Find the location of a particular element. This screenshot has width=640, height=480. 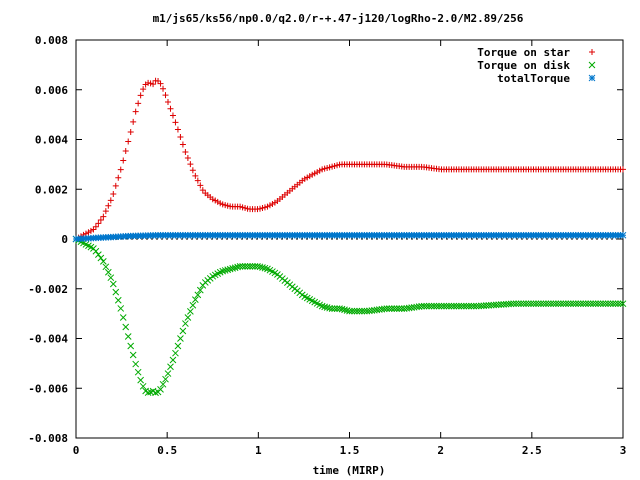

y-tick-label: 0.002 is located at coordinates (51, 189).